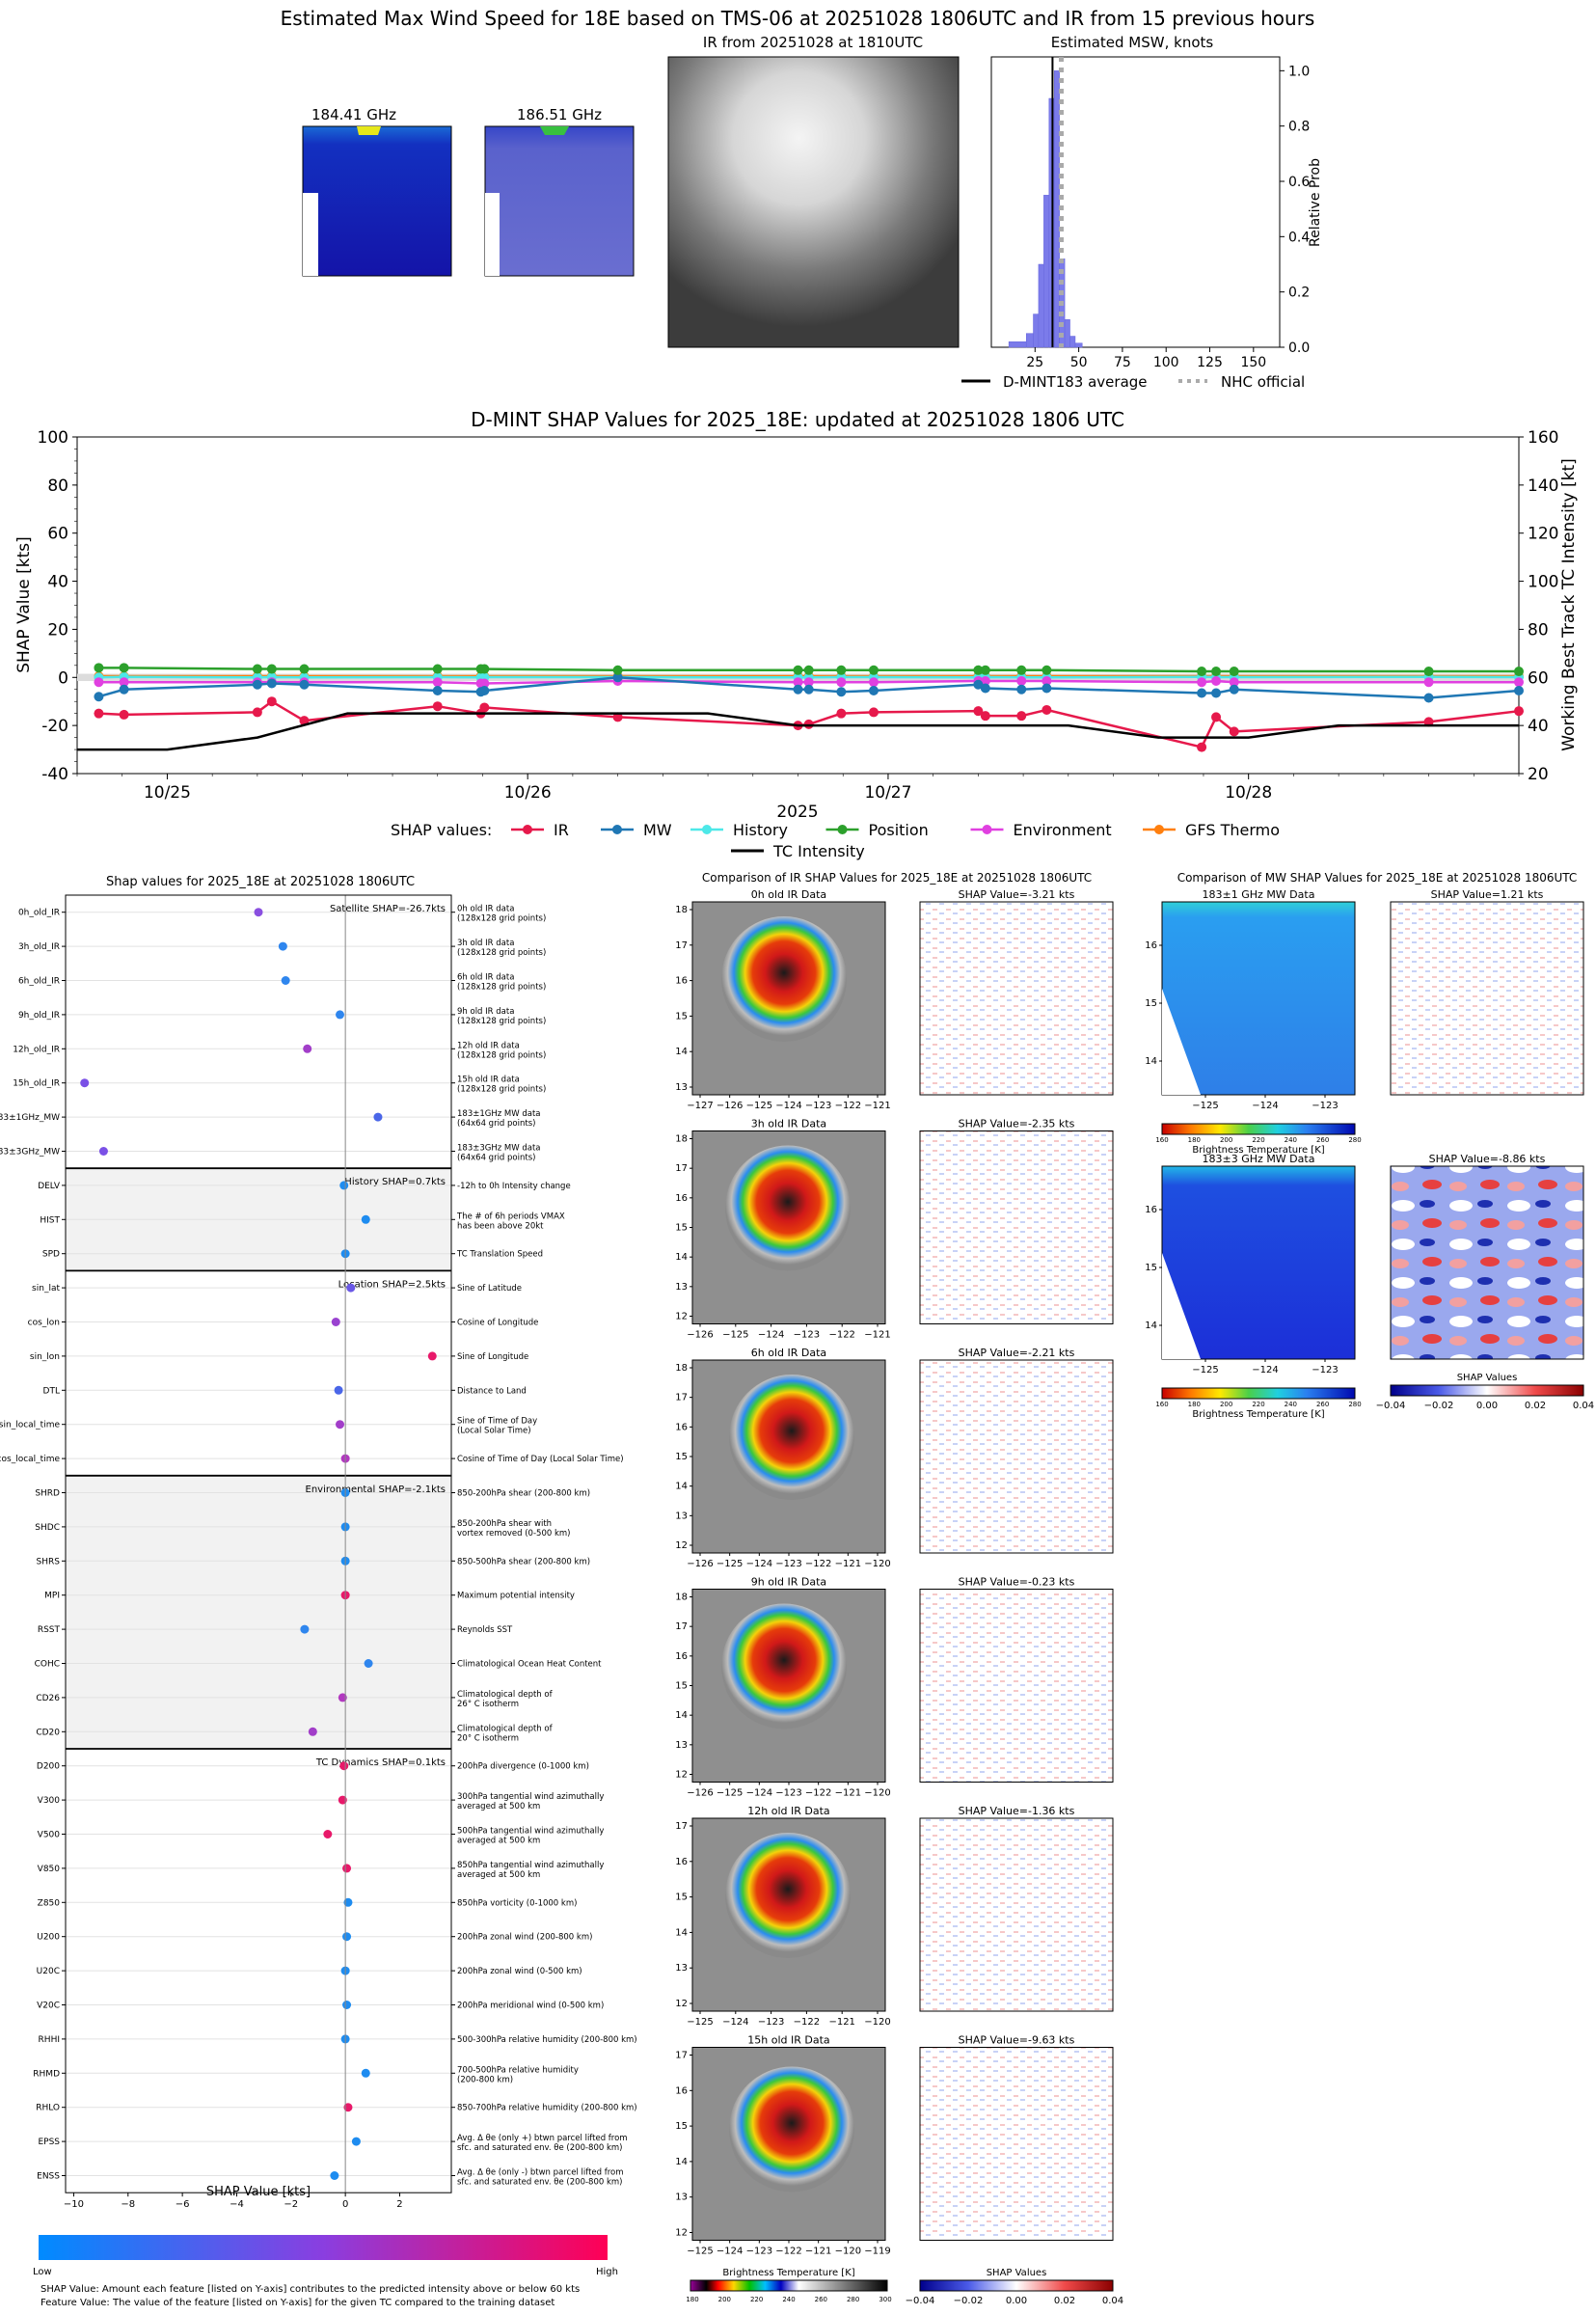 The height and width of the screenshot is (2315, 1596). I want to click on sp-feature-name: V850, so click(50, 1870).